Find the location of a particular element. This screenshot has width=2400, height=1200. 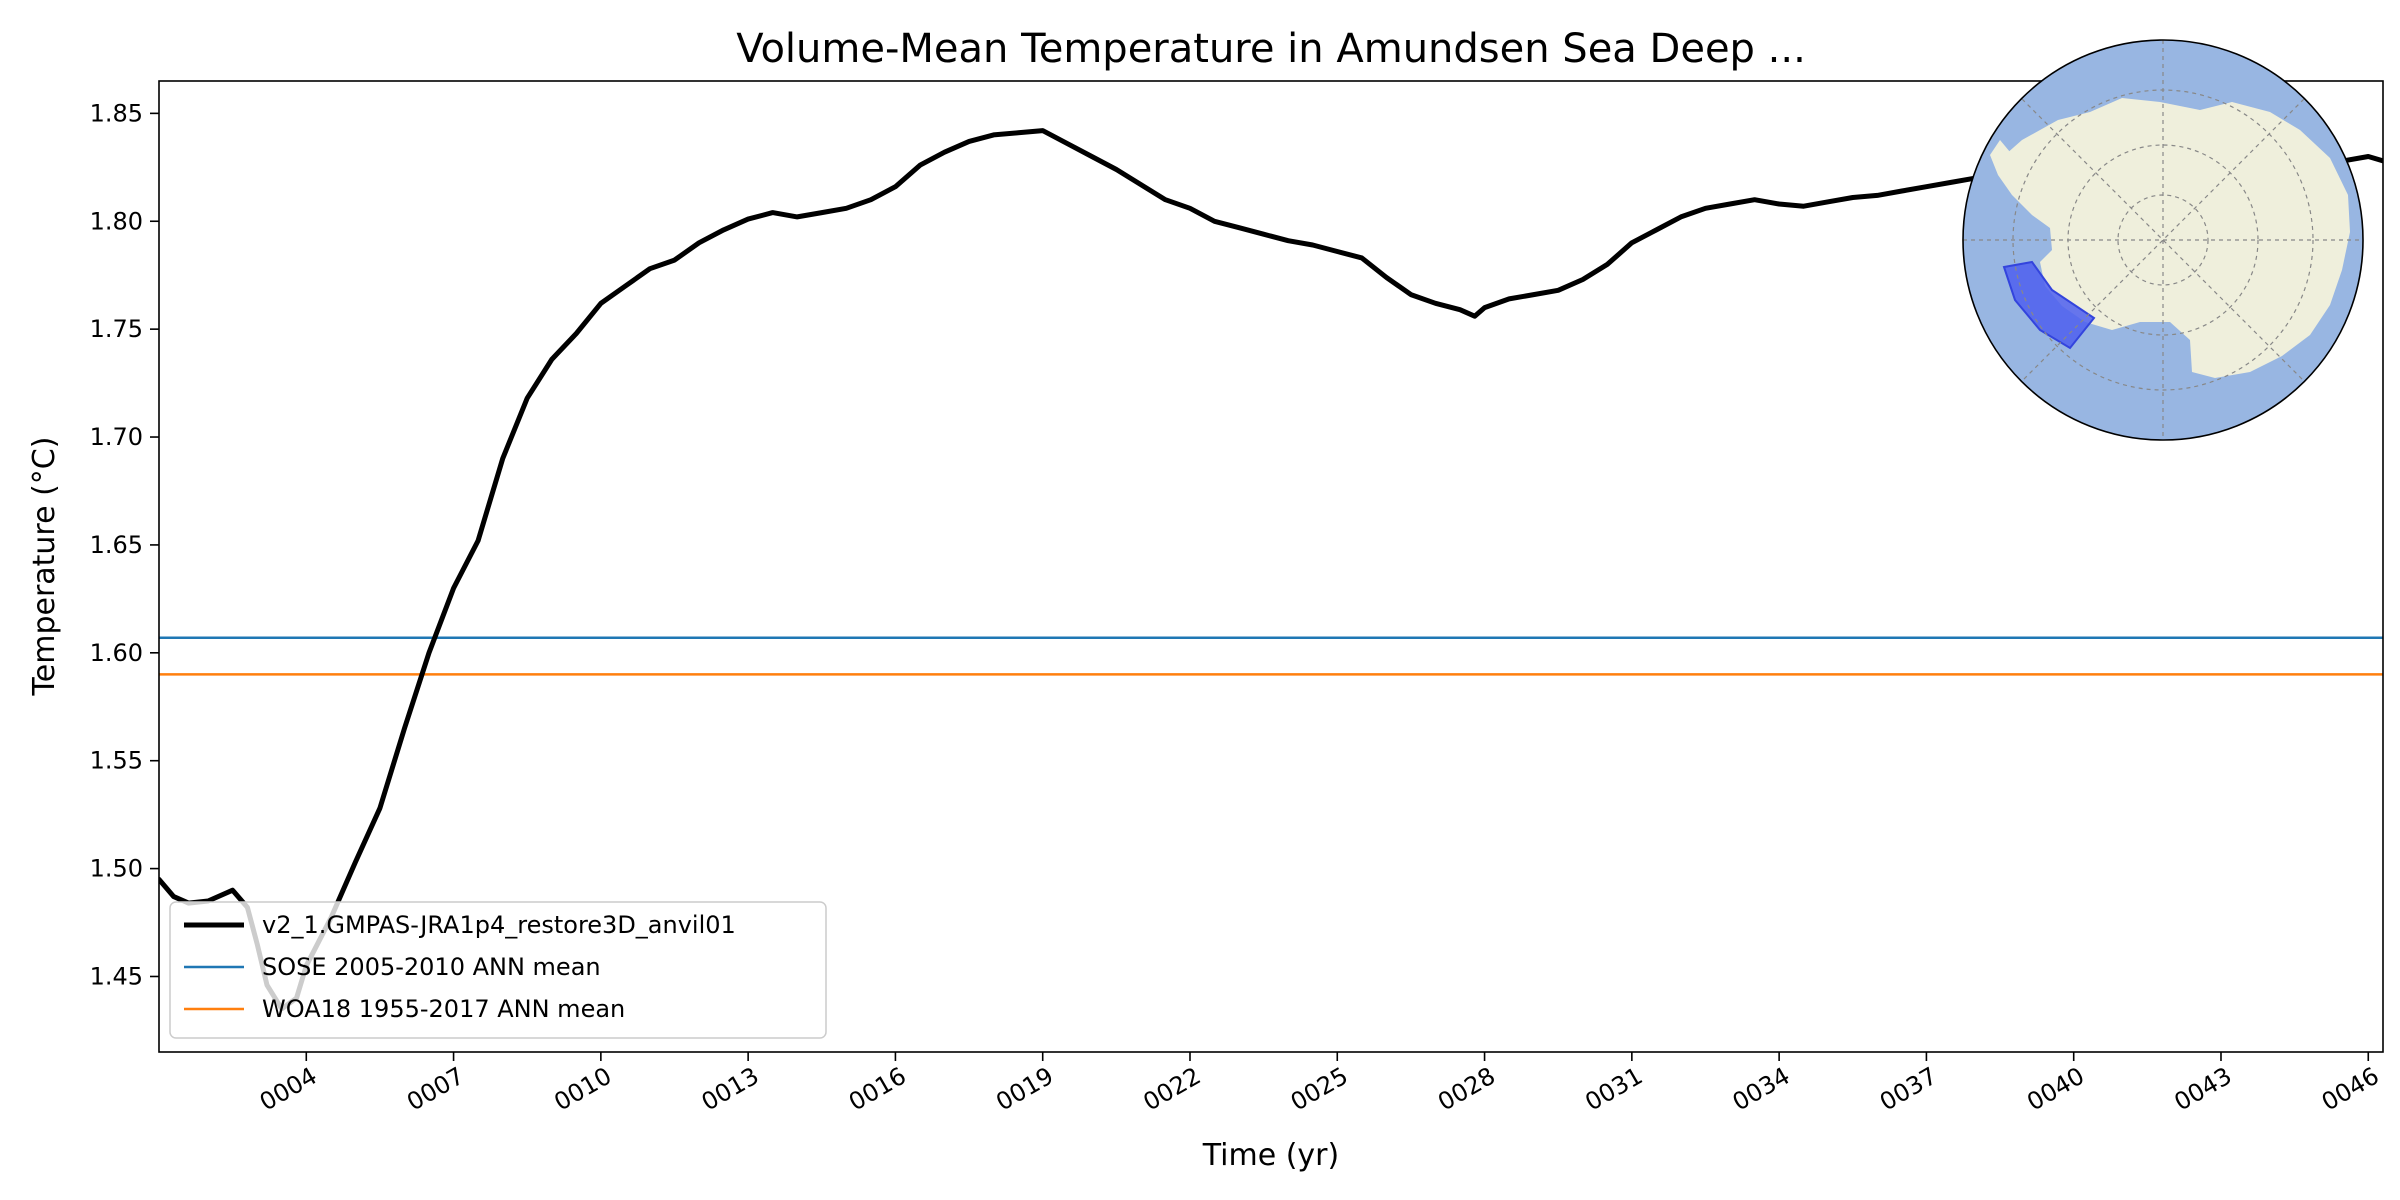

y-tick-label: 1.80 is located at coordinates (116, 221).